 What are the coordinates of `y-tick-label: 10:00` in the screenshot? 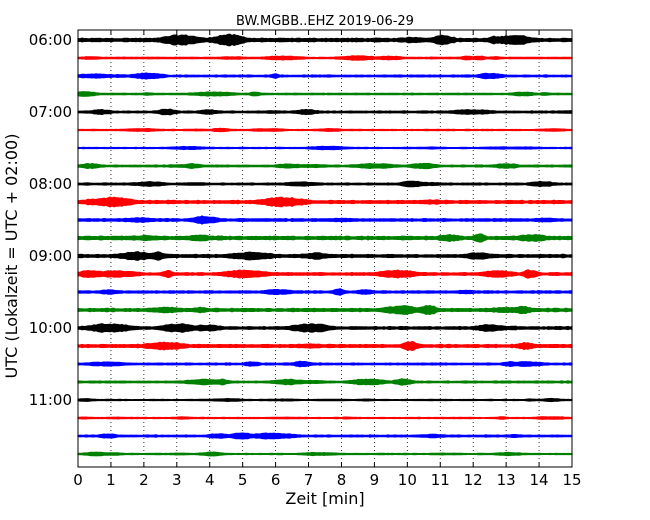 It's located at (50, 328).